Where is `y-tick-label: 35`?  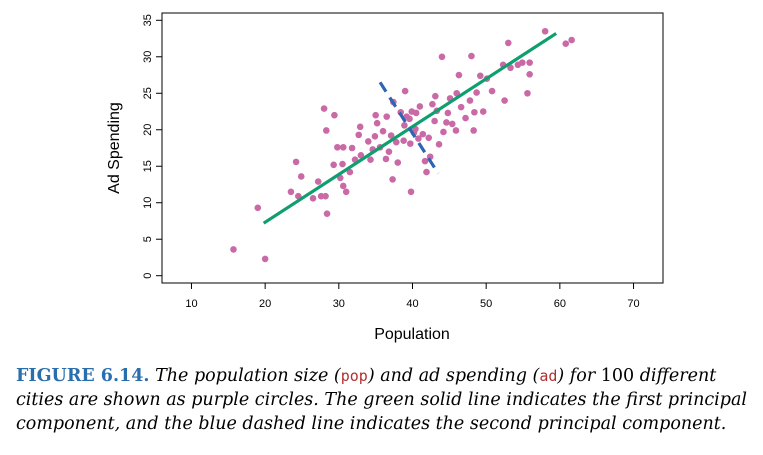 y-tick-label: 35 is located at coordinates (148, 20).